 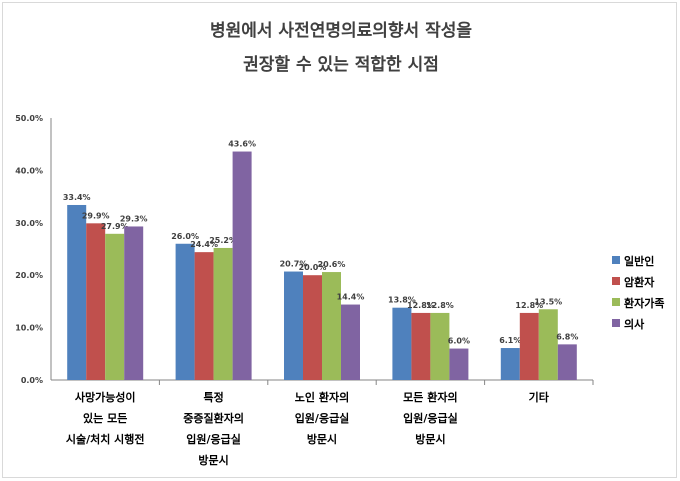 What do you see at coordinates (29, 223) in the screenshot?
I see `y-tick-label: 30.0%` at bounding box center [29, 223].